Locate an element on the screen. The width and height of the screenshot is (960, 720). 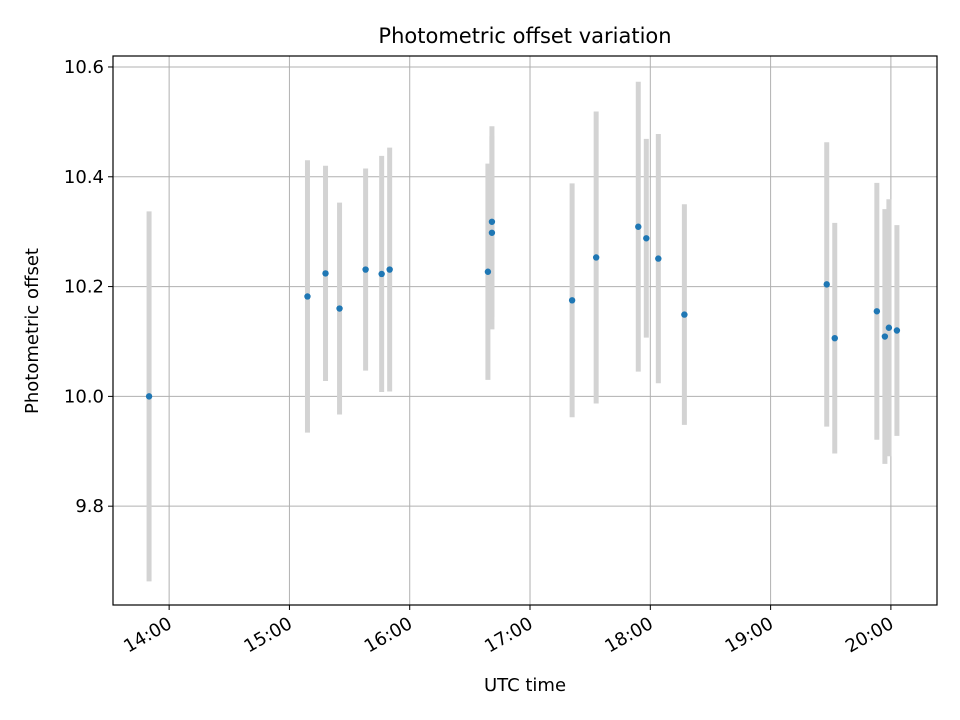
y-tick-label: 10.0 is located at coordinates (84, 396).